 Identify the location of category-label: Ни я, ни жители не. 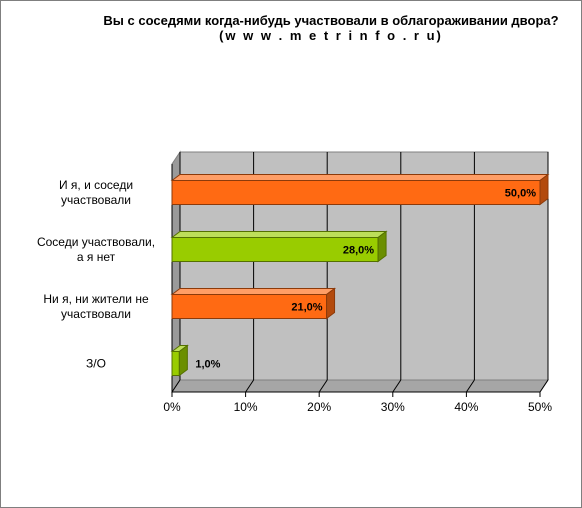
(96, 299).